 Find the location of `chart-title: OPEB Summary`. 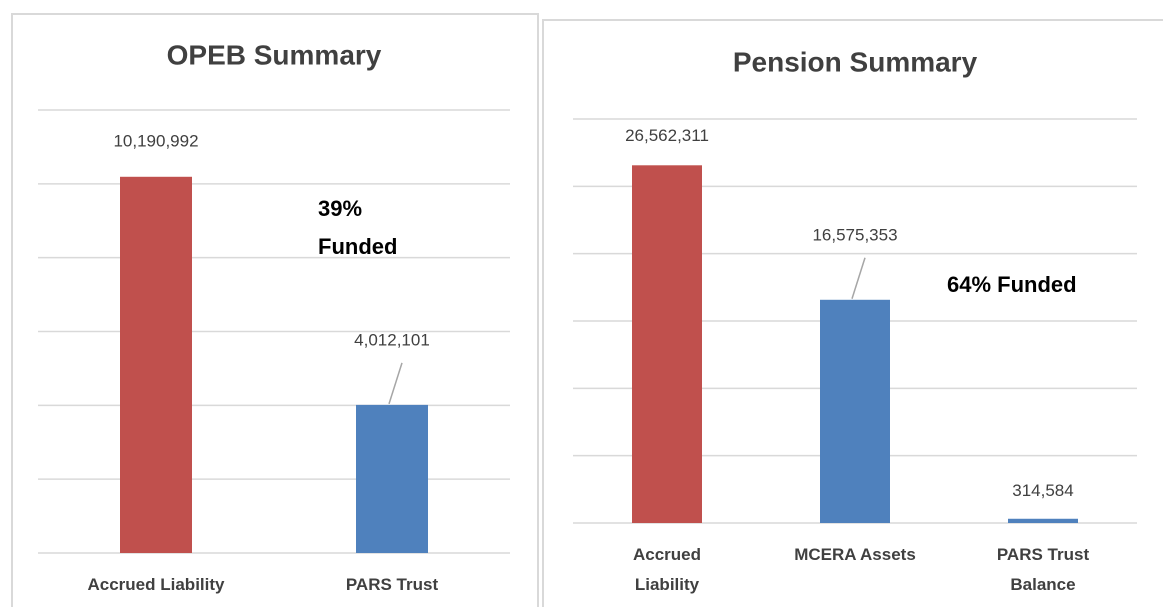

chart-title: OPEB Summary is located at coordinates (274, 54).